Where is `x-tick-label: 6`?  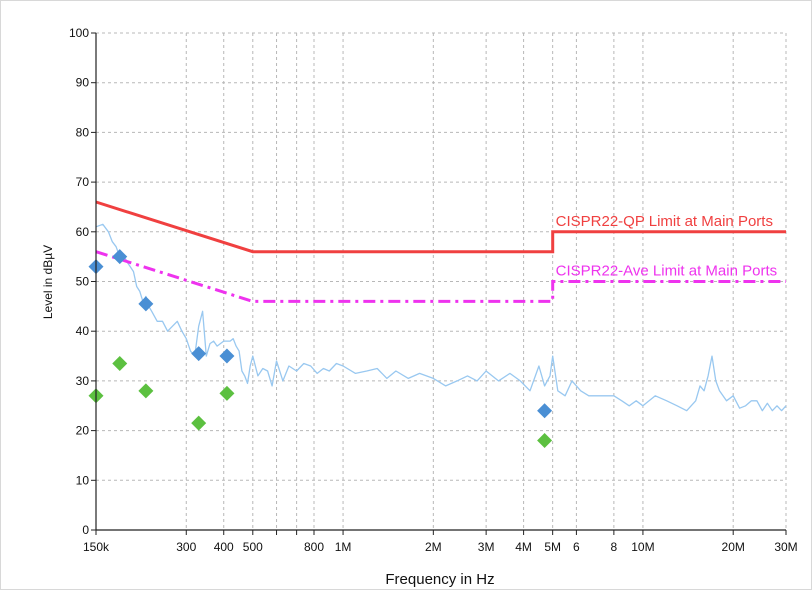 x-tick-label: 6 is located at coordinates (576, 547).